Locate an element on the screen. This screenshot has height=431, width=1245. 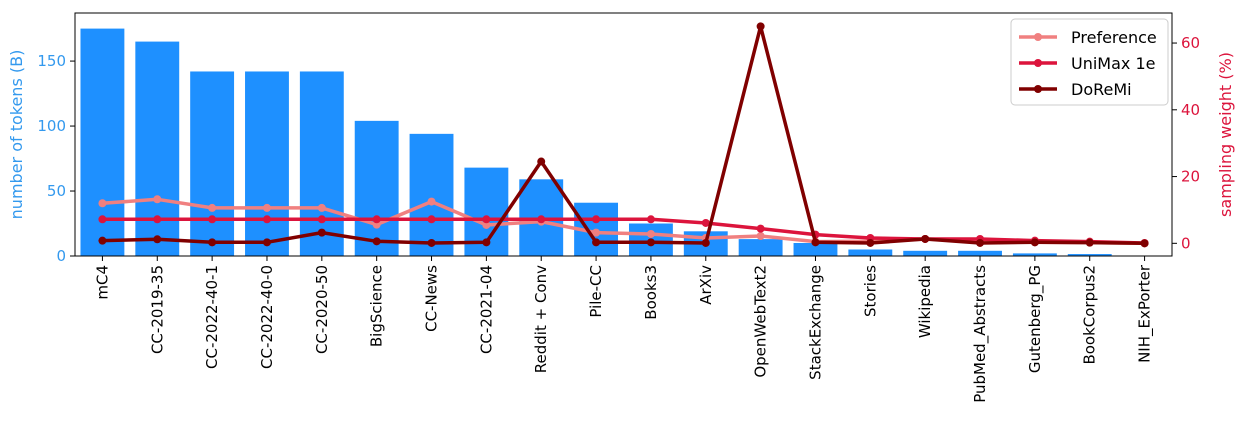
left-tick-label: 100 is located at coordinates (51, 126).